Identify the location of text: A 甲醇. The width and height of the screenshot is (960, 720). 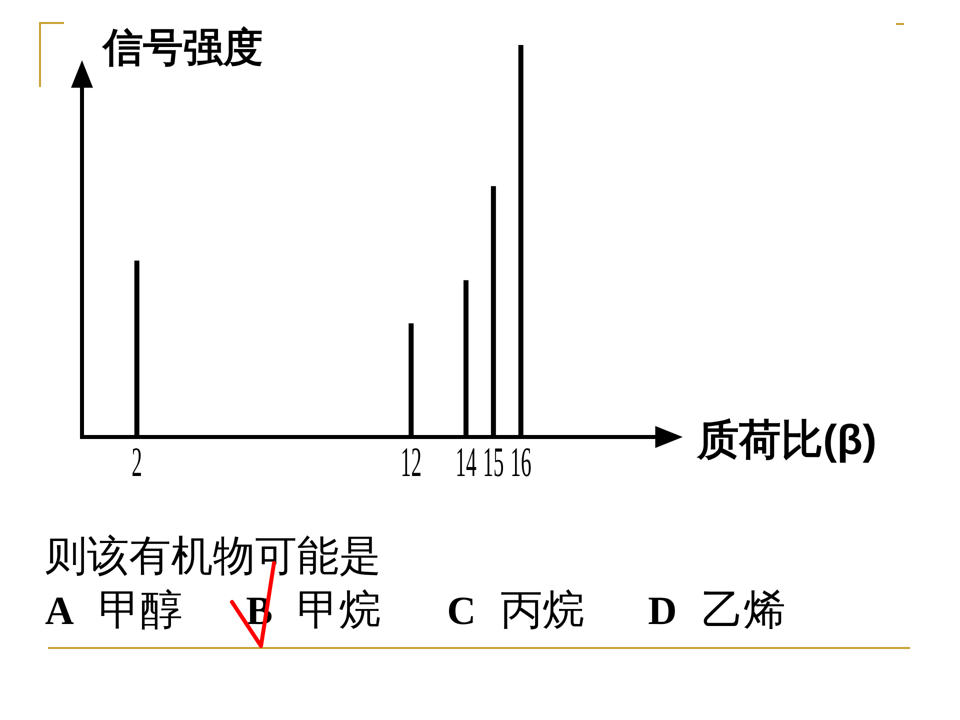
(113, 611).